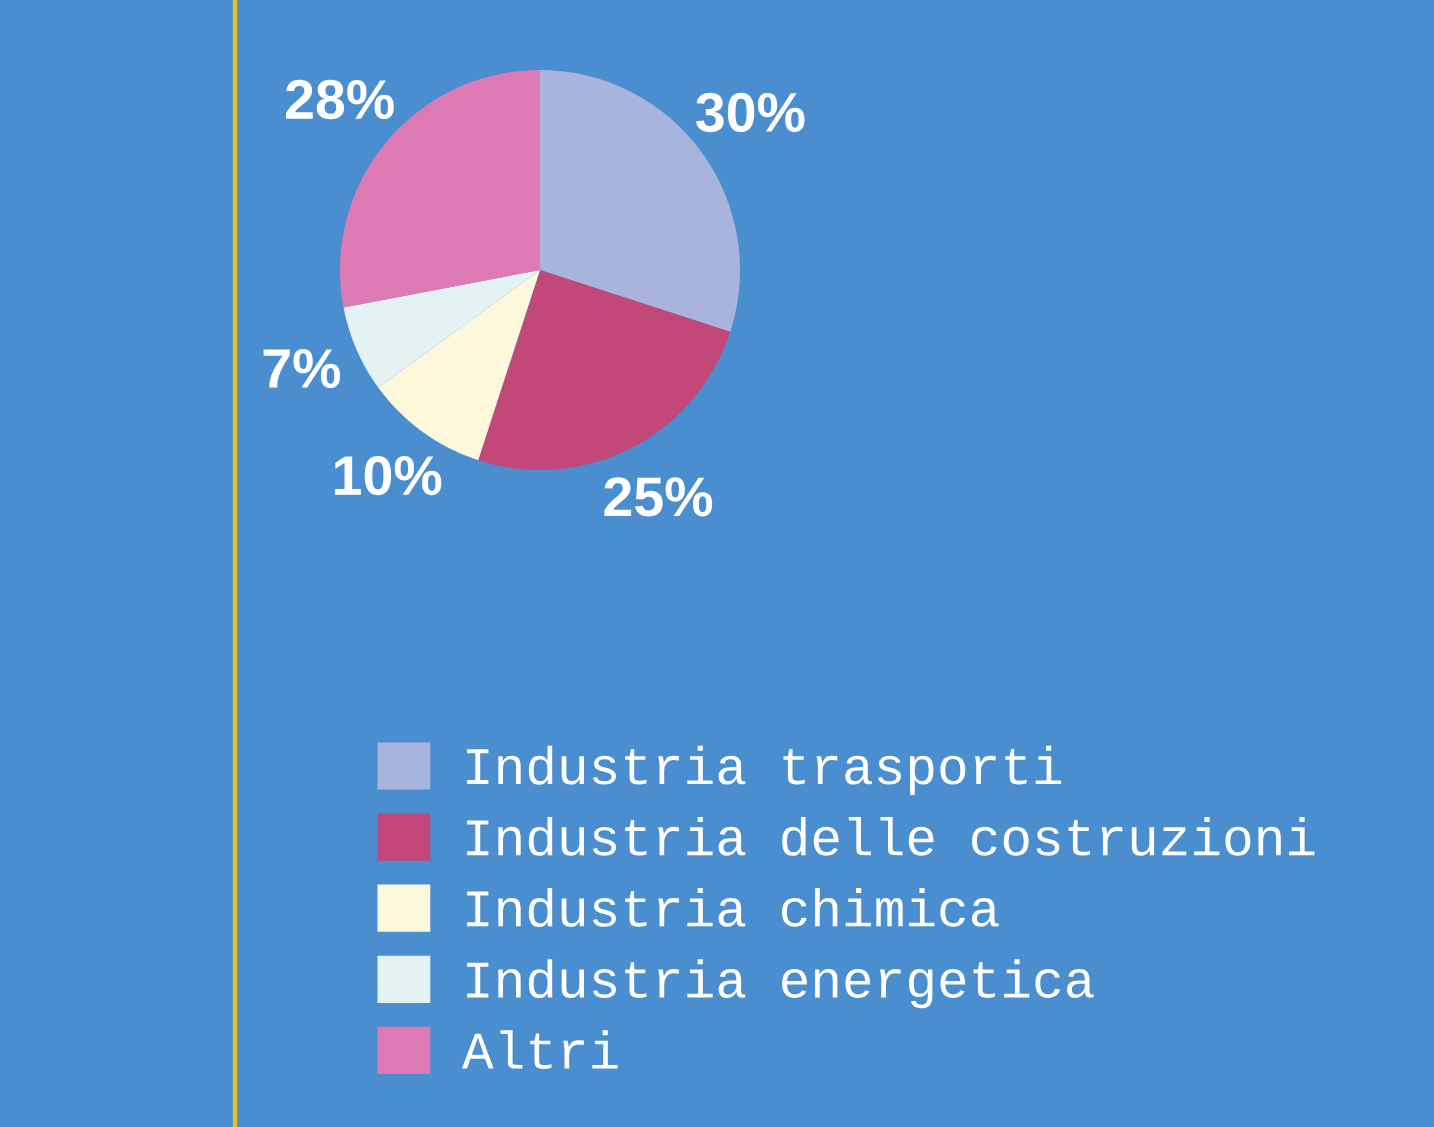 This screenshot has height=1127, width=1434. What do you see at coordinates (750, 112) in the screenshot?
I see `data-label: 30%` at bounding box center [750, 112].